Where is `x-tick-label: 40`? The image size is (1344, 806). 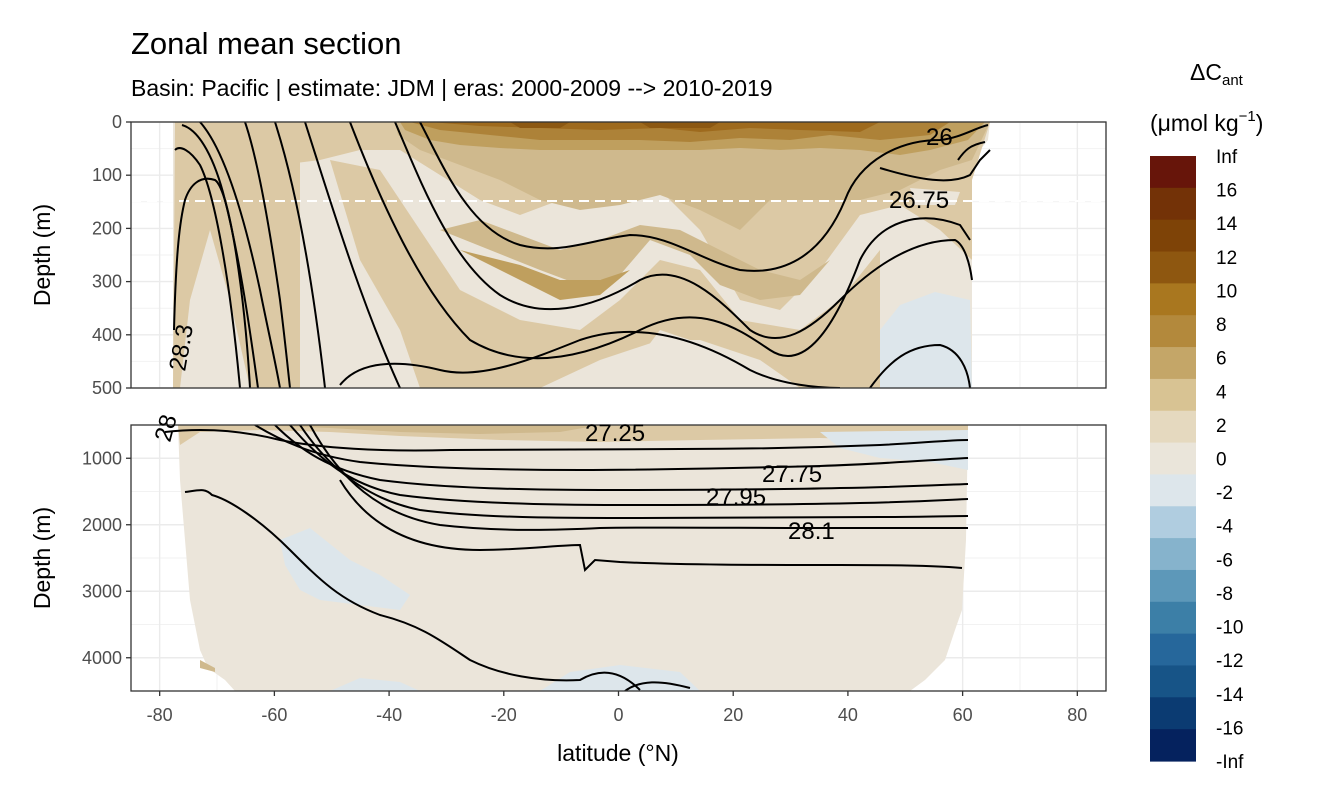
x-tick-label: 40 is located at coordinates (848, 715).